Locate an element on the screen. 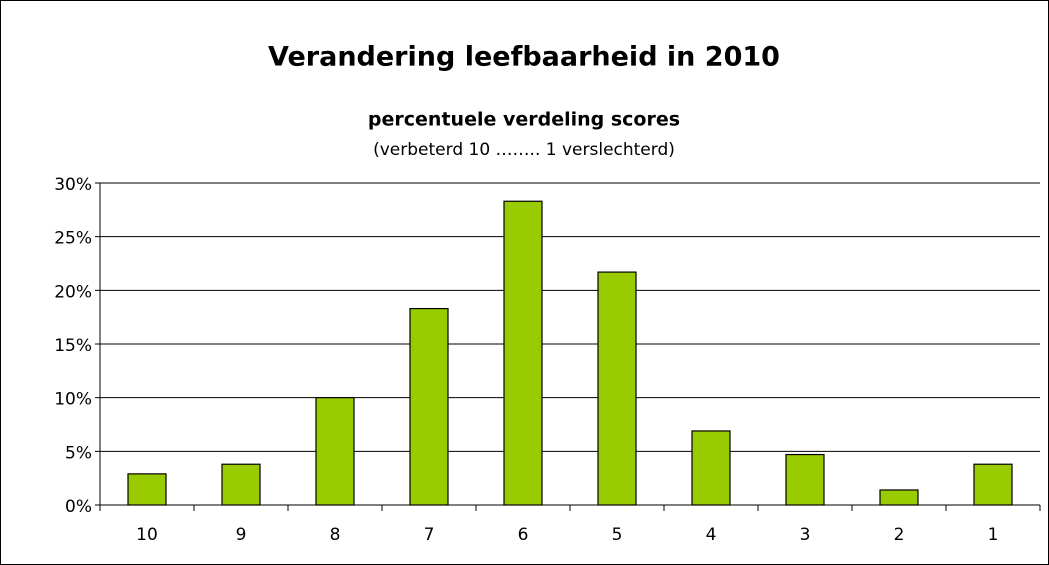 Image resolution: width=1049 pixels, height=565 pixels. x-tick-label: 2 is located at coordinates (899, 535).